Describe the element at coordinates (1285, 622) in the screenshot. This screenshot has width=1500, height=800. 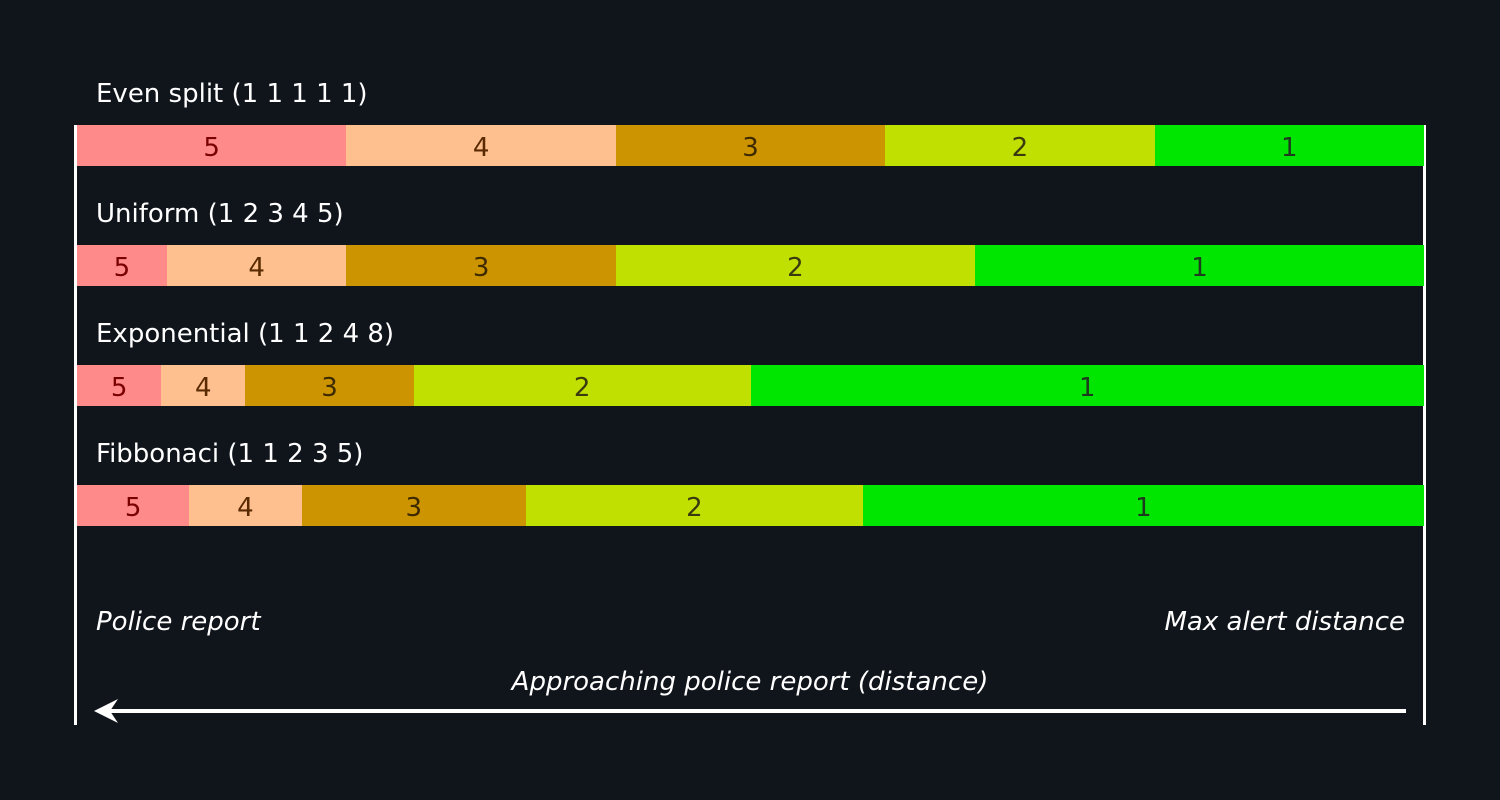
I see `right-label: Max alert distance` at that location.